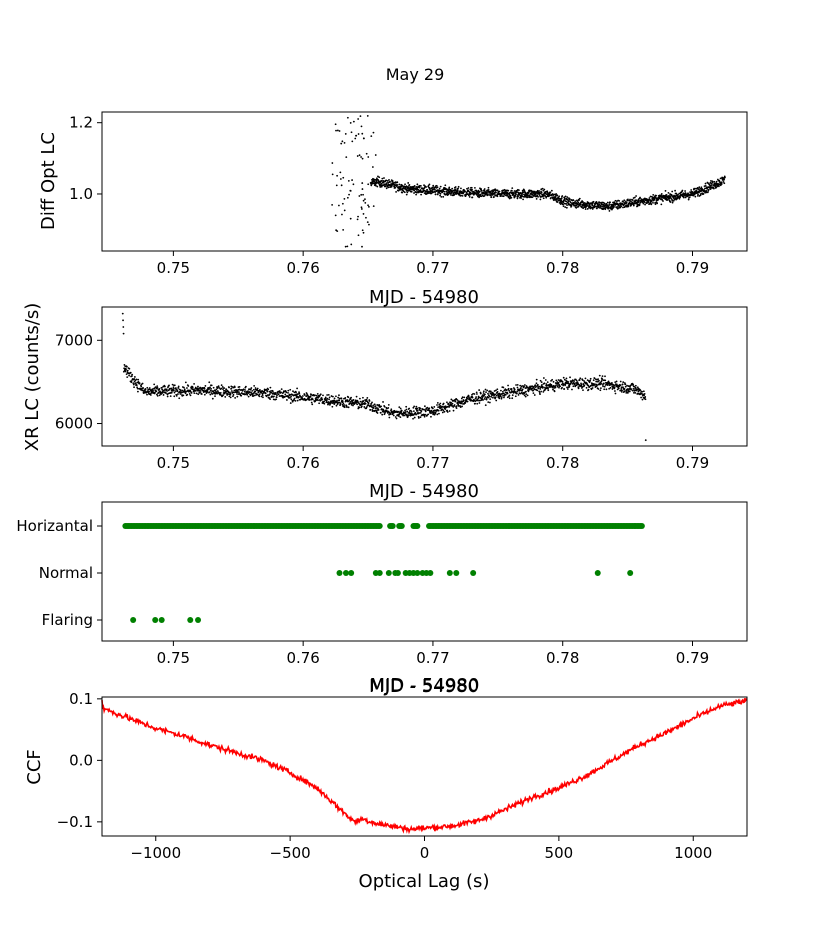 The width and height of the screenshot is (830, 941). I want to click on states-x-axis-label: MJD - 54980, so click(424, 686).